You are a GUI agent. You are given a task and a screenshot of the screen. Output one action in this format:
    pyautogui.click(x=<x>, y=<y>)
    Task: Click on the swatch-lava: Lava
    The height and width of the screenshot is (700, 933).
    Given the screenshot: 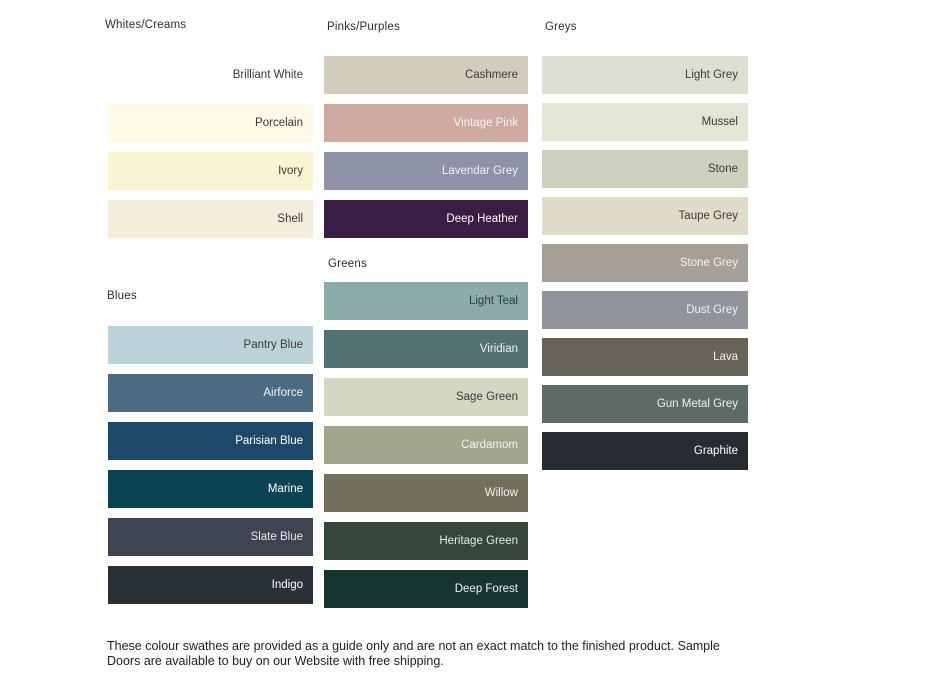 What is the action you would take?
    pyautogui.click(x=645, y=357)
    